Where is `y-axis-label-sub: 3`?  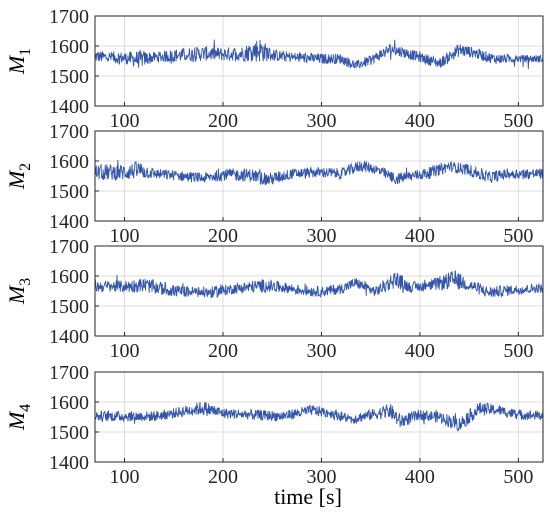
y-axis-label-sub: 3 is located at coordinates (25, 282).